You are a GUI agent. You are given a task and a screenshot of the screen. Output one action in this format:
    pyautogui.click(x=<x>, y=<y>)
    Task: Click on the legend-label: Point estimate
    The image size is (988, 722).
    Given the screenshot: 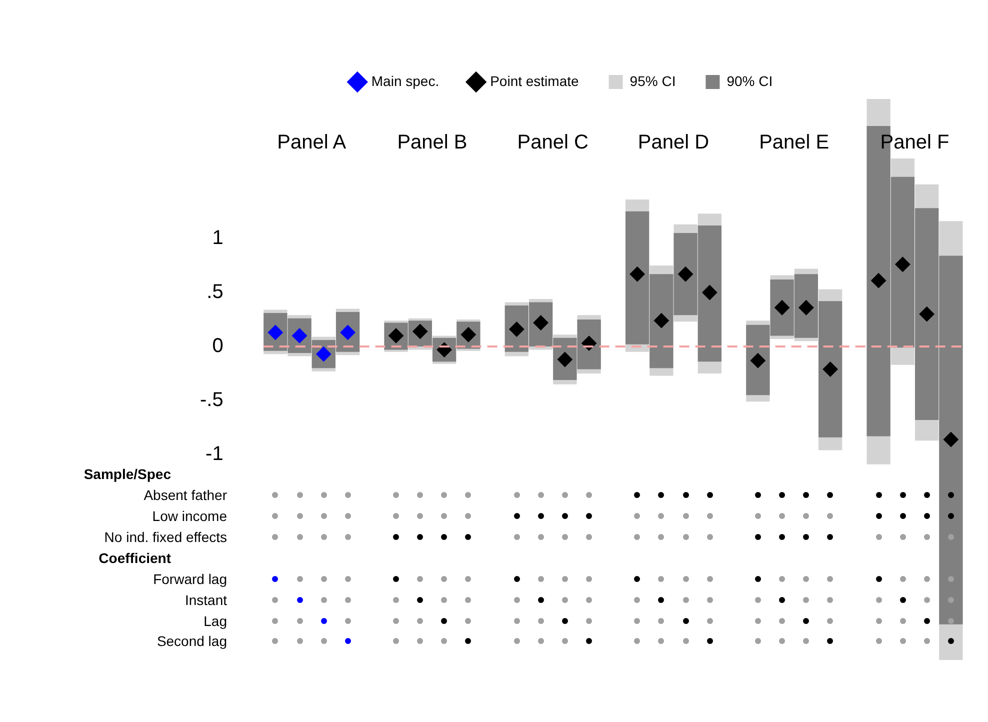 What is the action you would take?
    pyautogui.click(x=535, y=80)
    